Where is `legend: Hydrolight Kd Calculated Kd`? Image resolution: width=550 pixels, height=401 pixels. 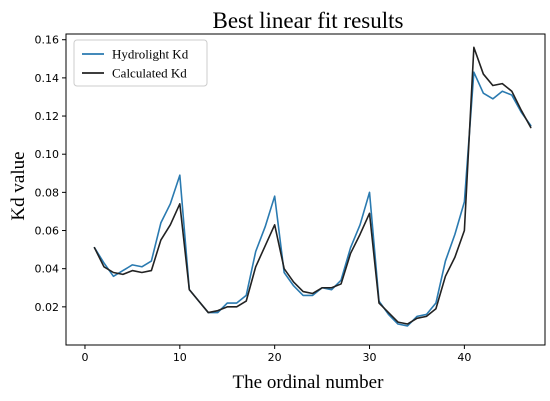 legend: Hydrolight Kd Calculated Kd is located at coordinates (140, 63).